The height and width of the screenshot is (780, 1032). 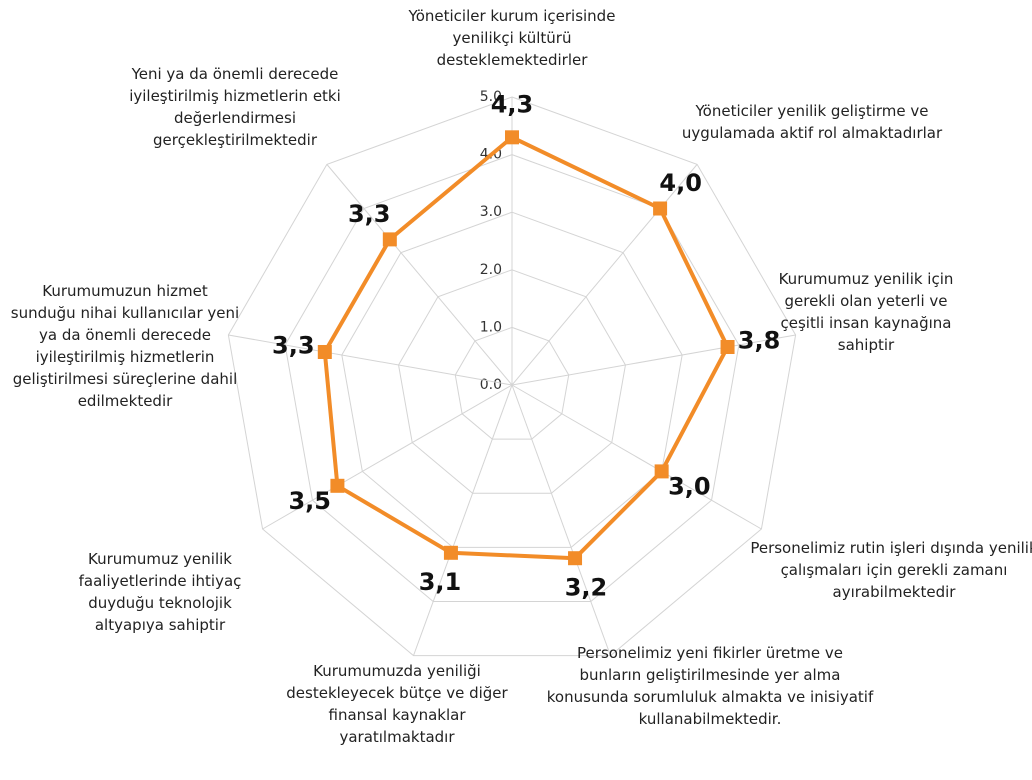 I want to click on y-tick-label: 1.0, so click(x=491, y=327).